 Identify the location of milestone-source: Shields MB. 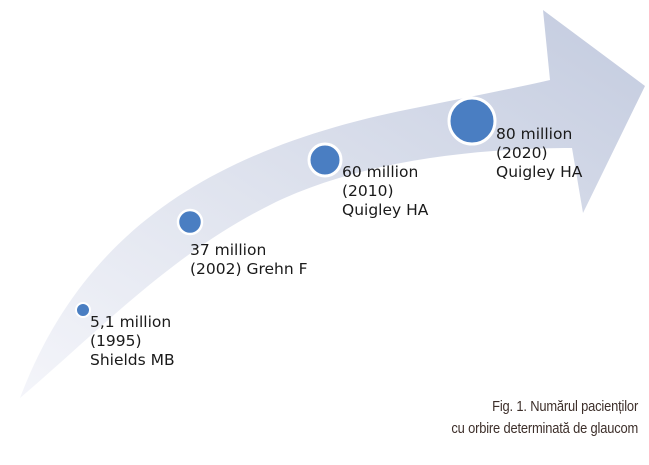
(132, 360).